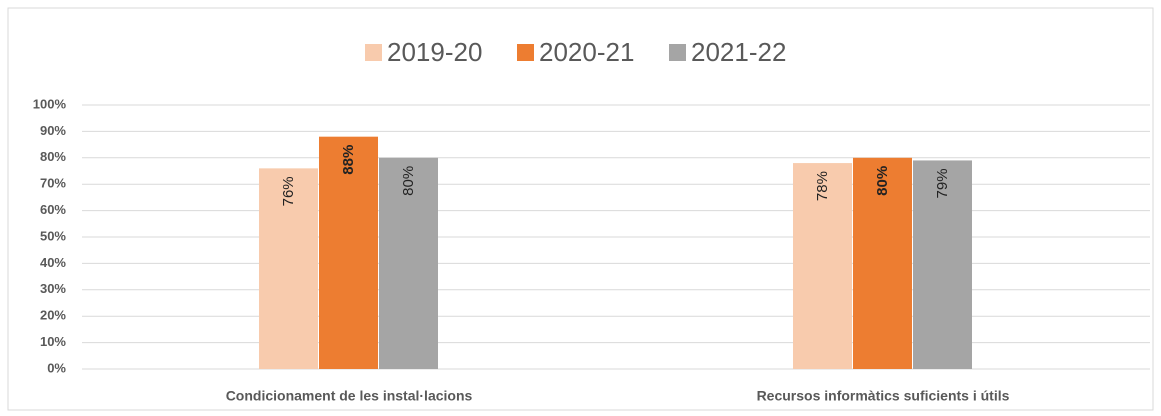 This screenshot has height=416, width=1161. I want to click on legend-label: 2019-20, so click(434, 52).